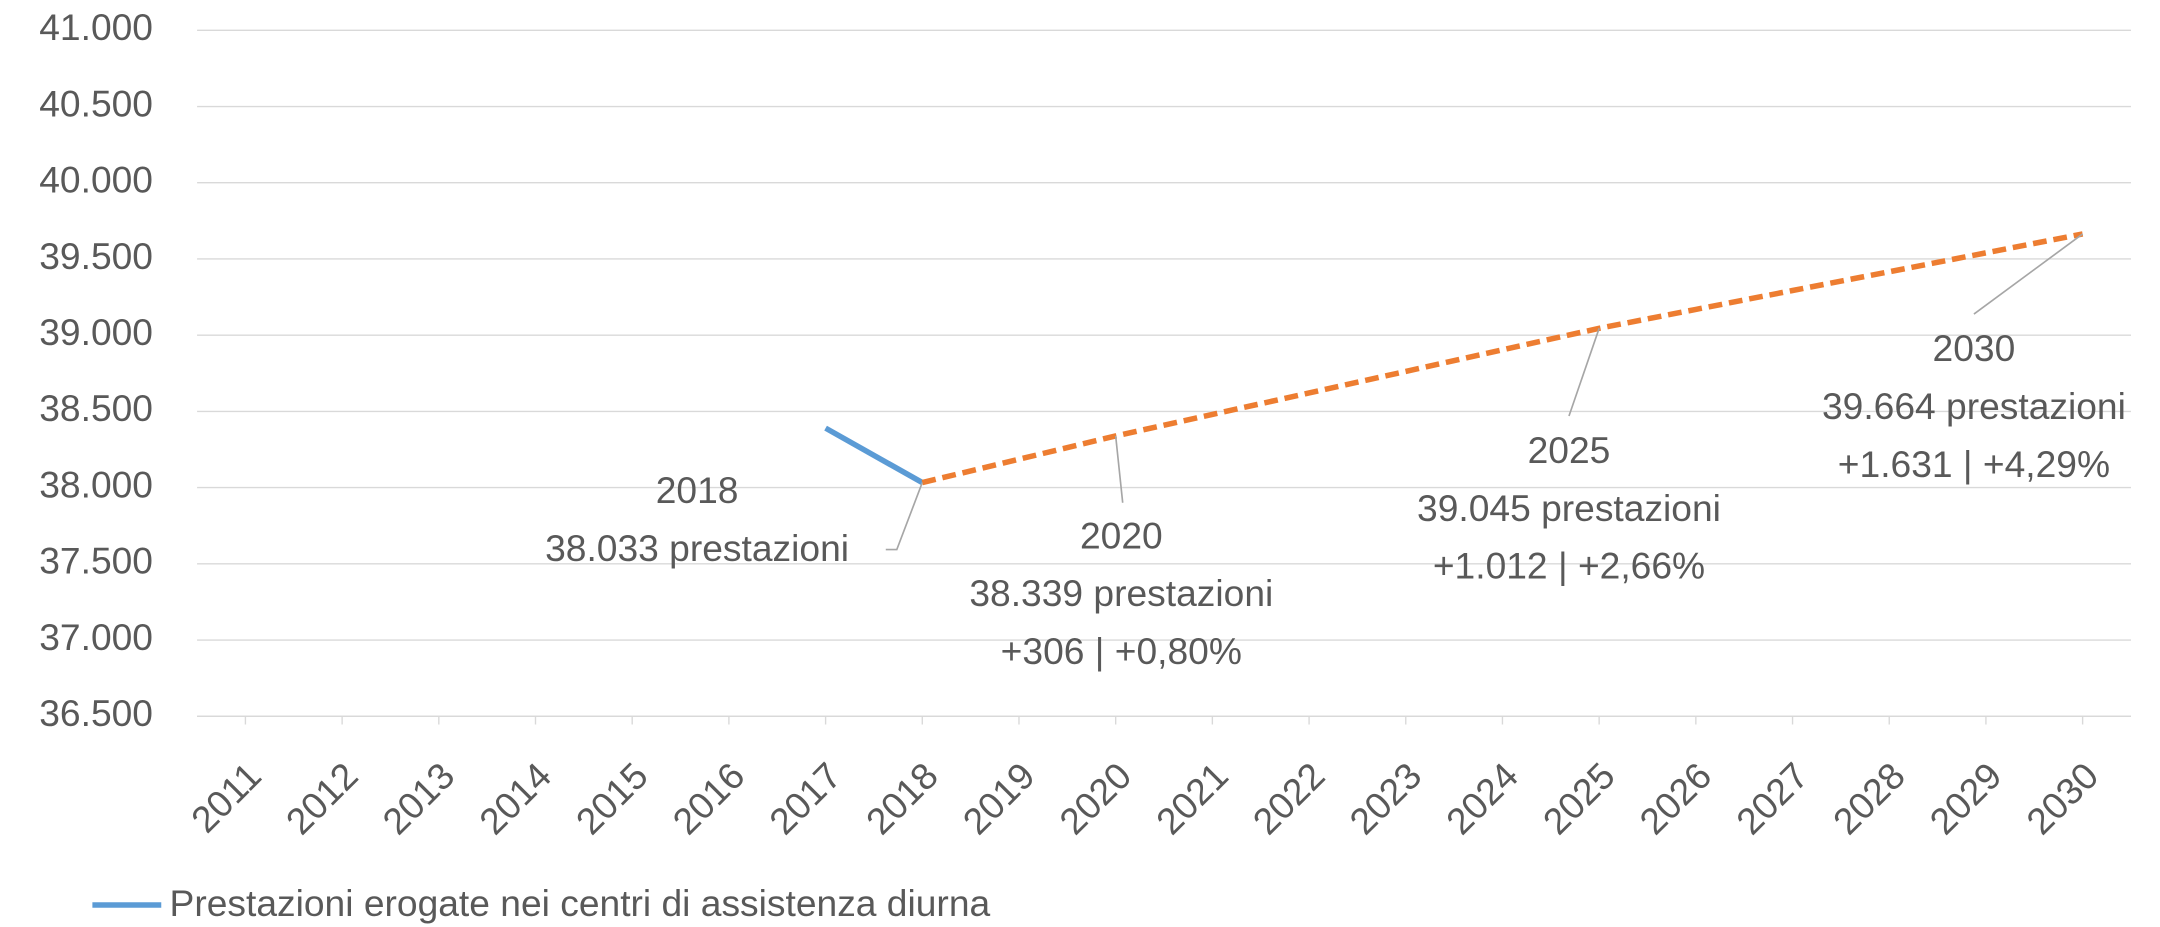 The image size is (2160, 927). I want to click on annotation: 38.033 prestazioni, so click(697, 548).